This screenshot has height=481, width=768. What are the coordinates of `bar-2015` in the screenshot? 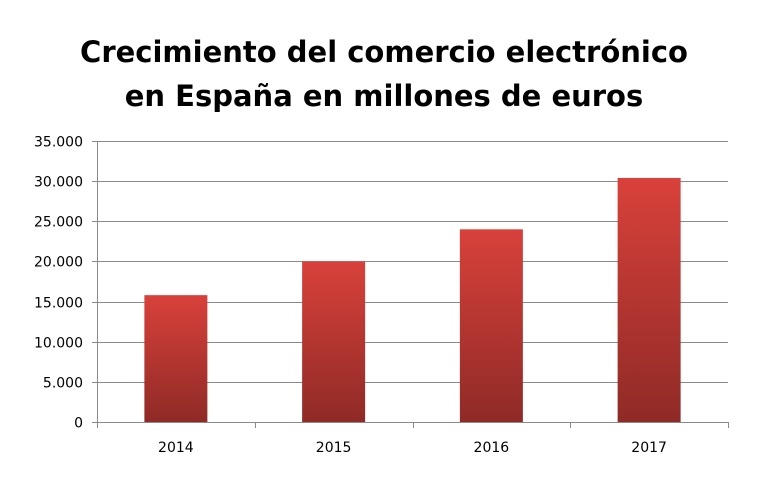 It's located at (334, 341).